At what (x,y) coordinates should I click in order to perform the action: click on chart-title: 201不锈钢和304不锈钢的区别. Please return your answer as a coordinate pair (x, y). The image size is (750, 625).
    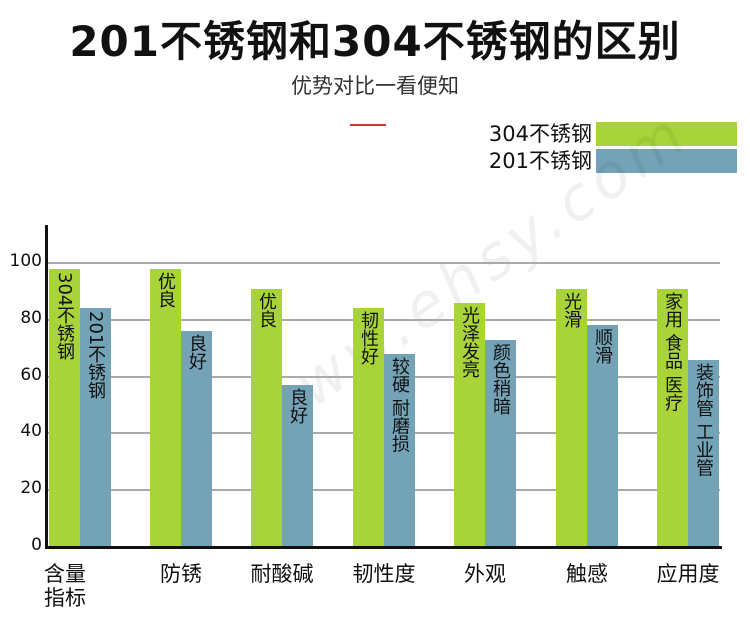
    Looking at the image, I should click on (375, 41).